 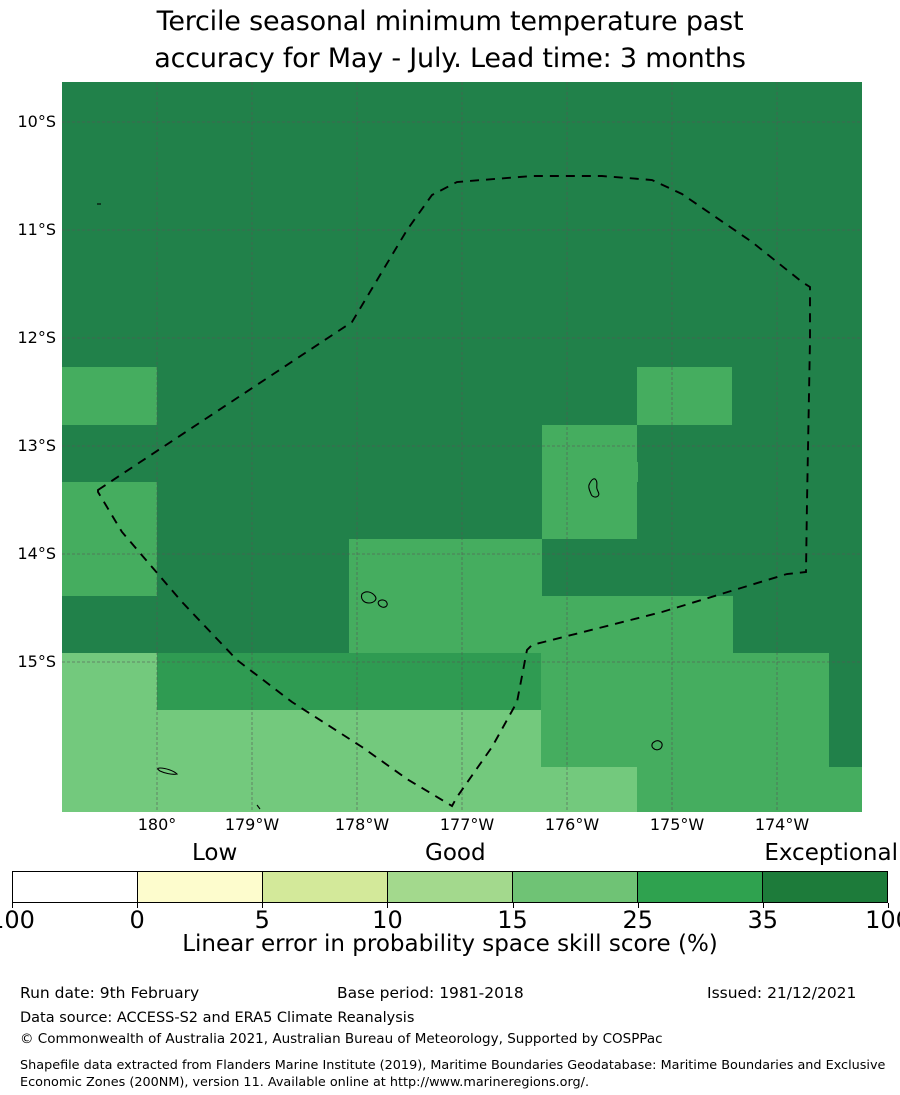 I want to click on colorbar-tick-label: 15, so click(x=512, y=920).